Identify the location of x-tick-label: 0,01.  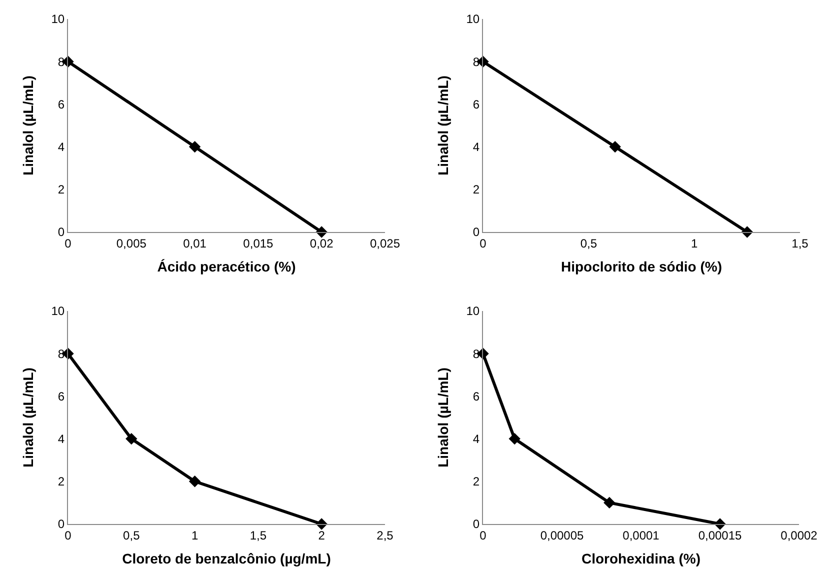
(195, 243).